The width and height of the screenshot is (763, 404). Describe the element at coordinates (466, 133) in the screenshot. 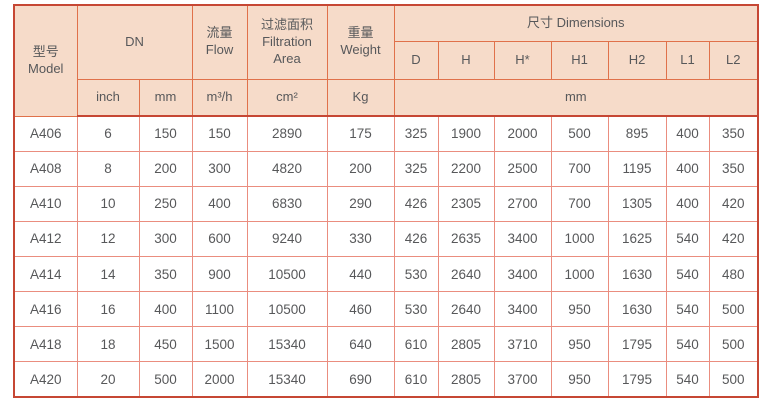

I see `cell-h: 1900` at that location.